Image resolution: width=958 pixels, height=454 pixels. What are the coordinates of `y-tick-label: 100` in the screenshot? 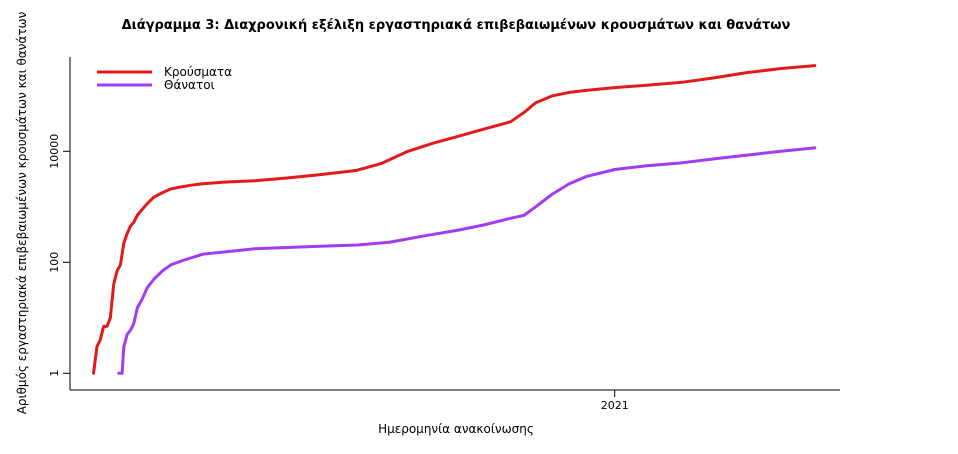 It's located at (54, 262).